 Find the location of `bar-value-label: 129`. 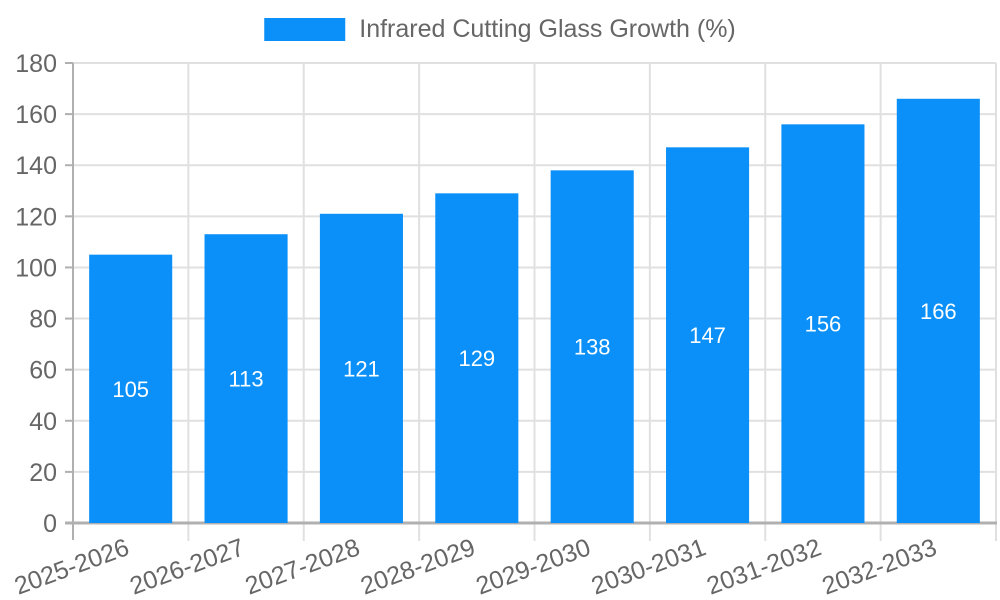

bar-value-label: 129 is located at coordinates (476, 358).